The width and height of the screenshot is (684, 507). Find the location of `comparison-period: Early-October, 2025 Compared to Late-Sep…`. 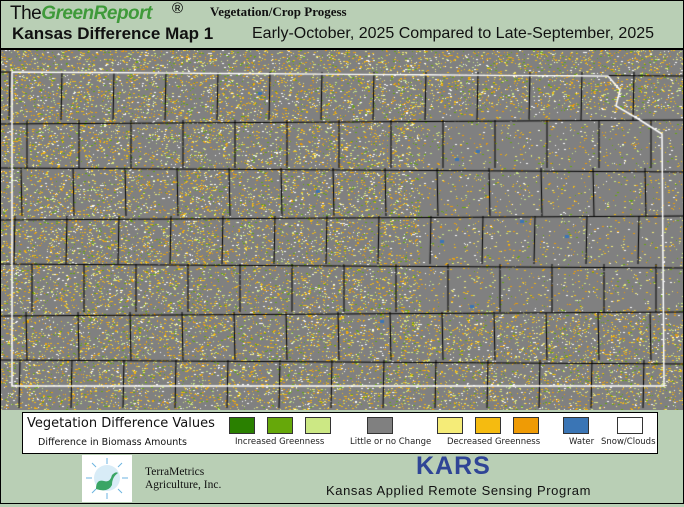

comparison-period: Early-October, 2025 Compared to Late-Sep… is located at coordinates (453, 33).